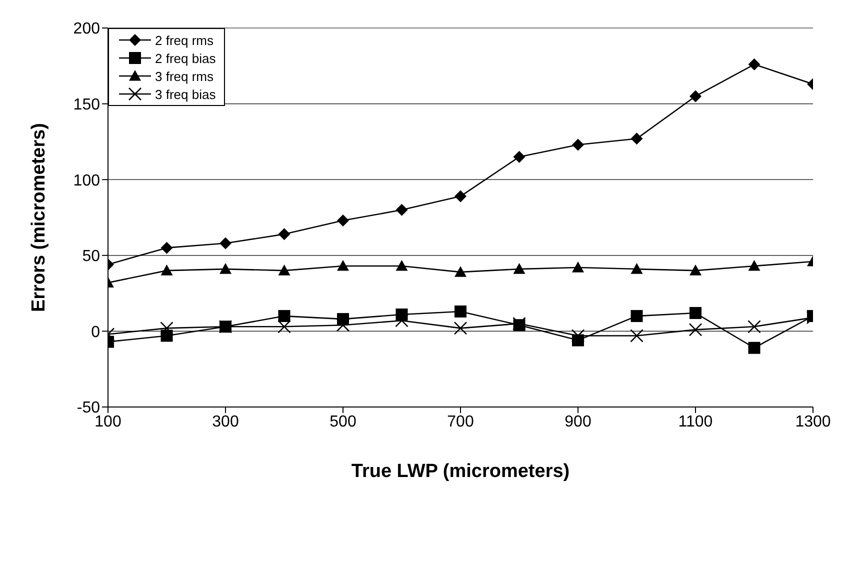 This screenshot has height=583, width=851. What do you see at coordinates (91, 257) in the screenshot?
I see `y-tick-label: 50` at bounding box center [91, 257].